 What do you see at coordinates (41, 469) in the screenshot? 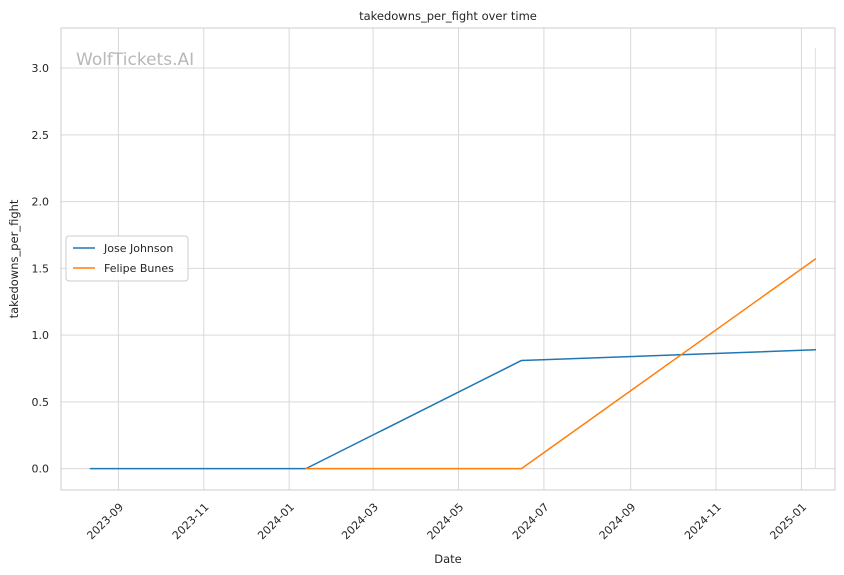
I see `y-tick-label: 0.0` at bounding box center [41, 469].